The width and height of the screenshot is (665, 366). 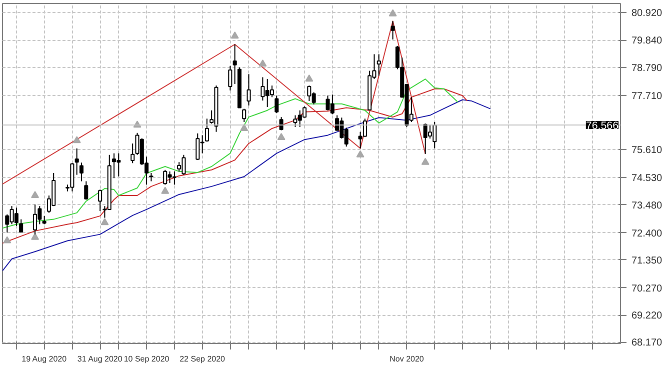 I want to click on x-tick-label: 19 Aug 2020, so click(x=45, y=359).